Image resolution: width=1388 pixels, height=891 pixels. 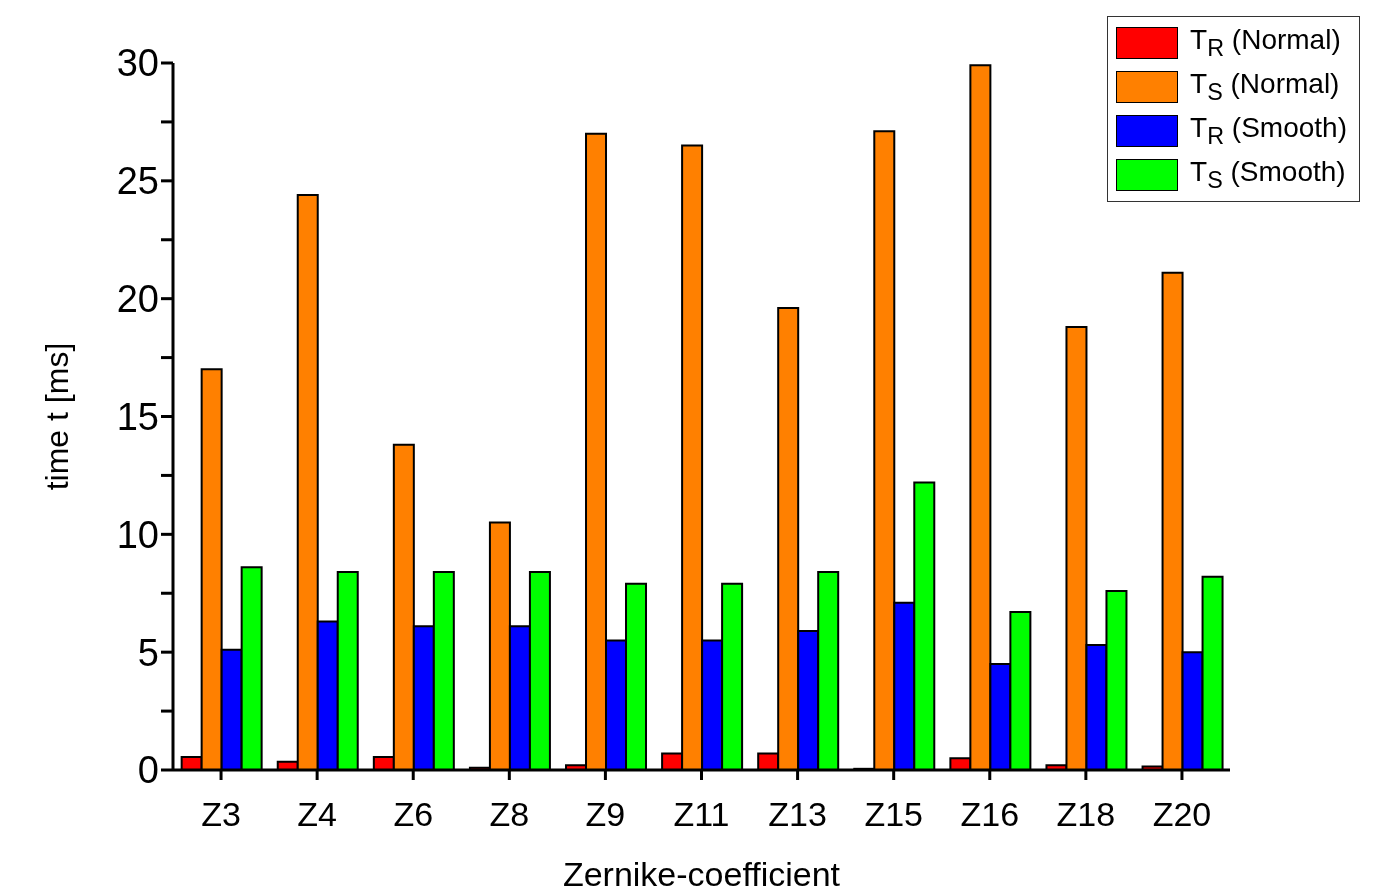 I want to click on y-axis-title: time t [ms], so click(x=57, y=416).